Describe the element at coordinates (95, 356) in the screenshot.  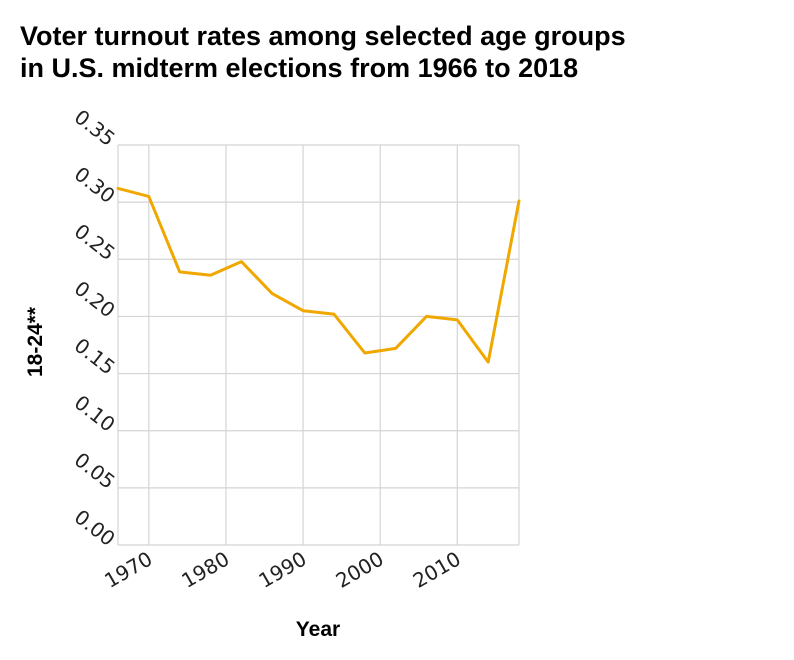
I see `y-tick-label: 0.15` at that location.